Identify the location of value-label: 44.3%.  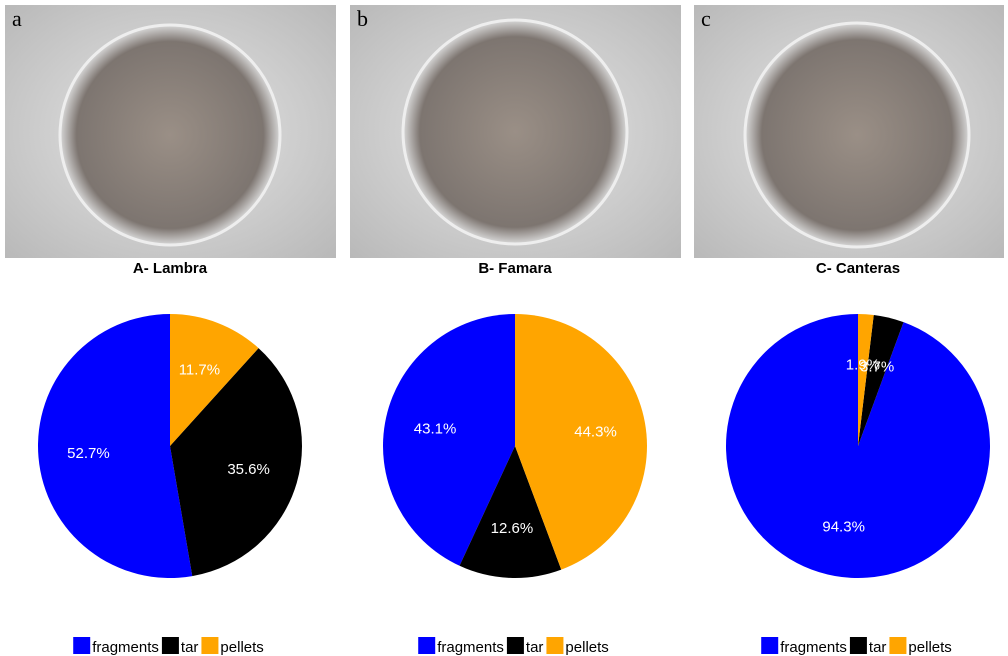
(595, 431).